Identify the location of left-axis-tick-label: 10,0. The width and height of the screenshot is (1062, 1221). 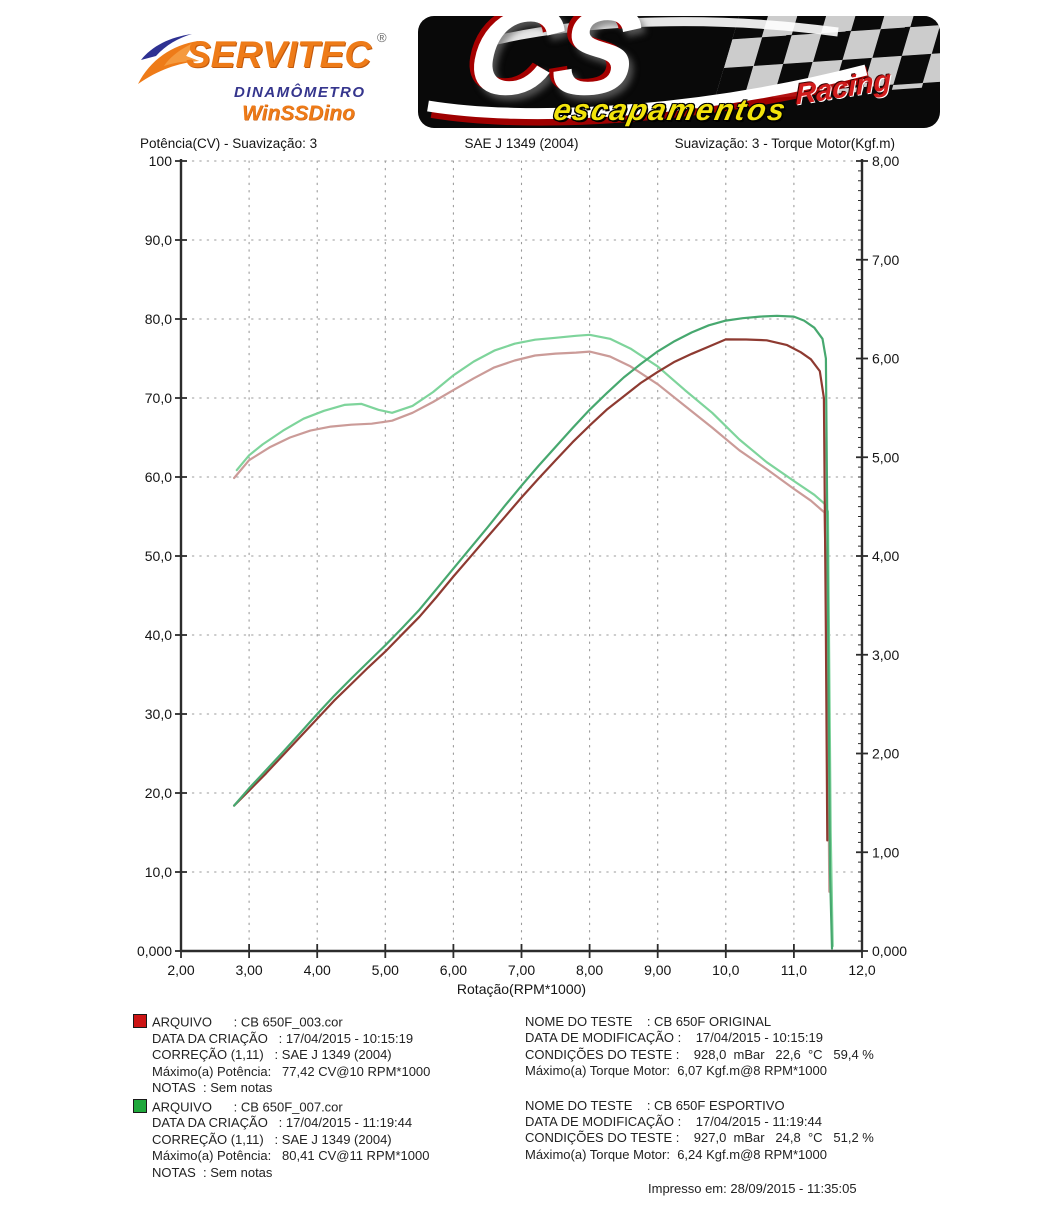
(158, 872).